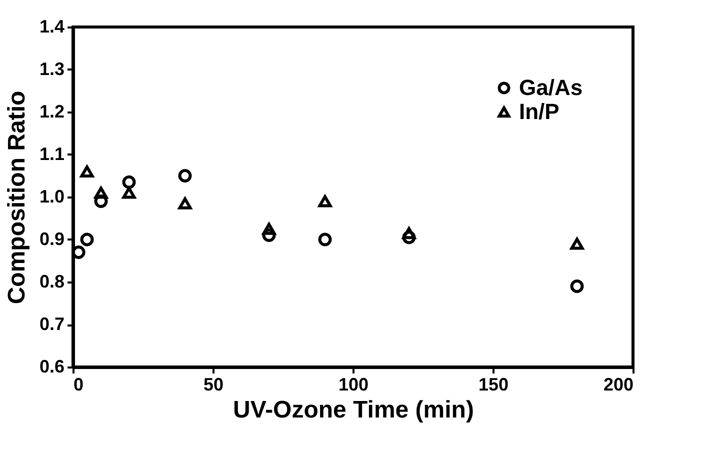 The height and width of the screenshot is (469, 708). I want to click on y-tick-label: 1.1, so click(51, 154).